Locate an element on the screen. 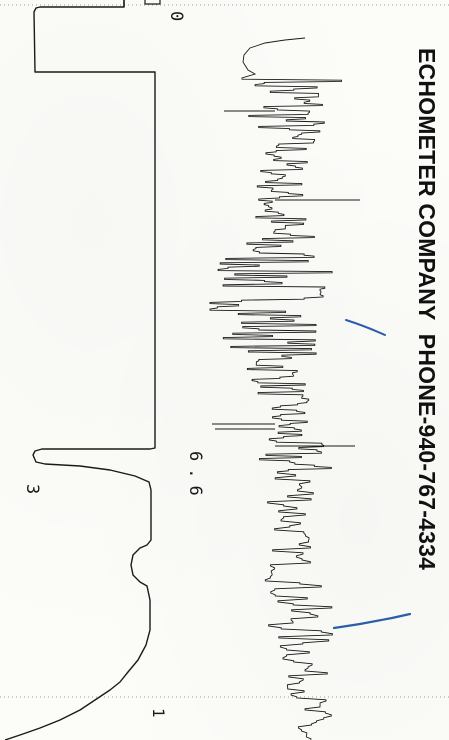 This screenshot has width=449, height=740. pen-mark-upper is located at coordinates (365, 327).